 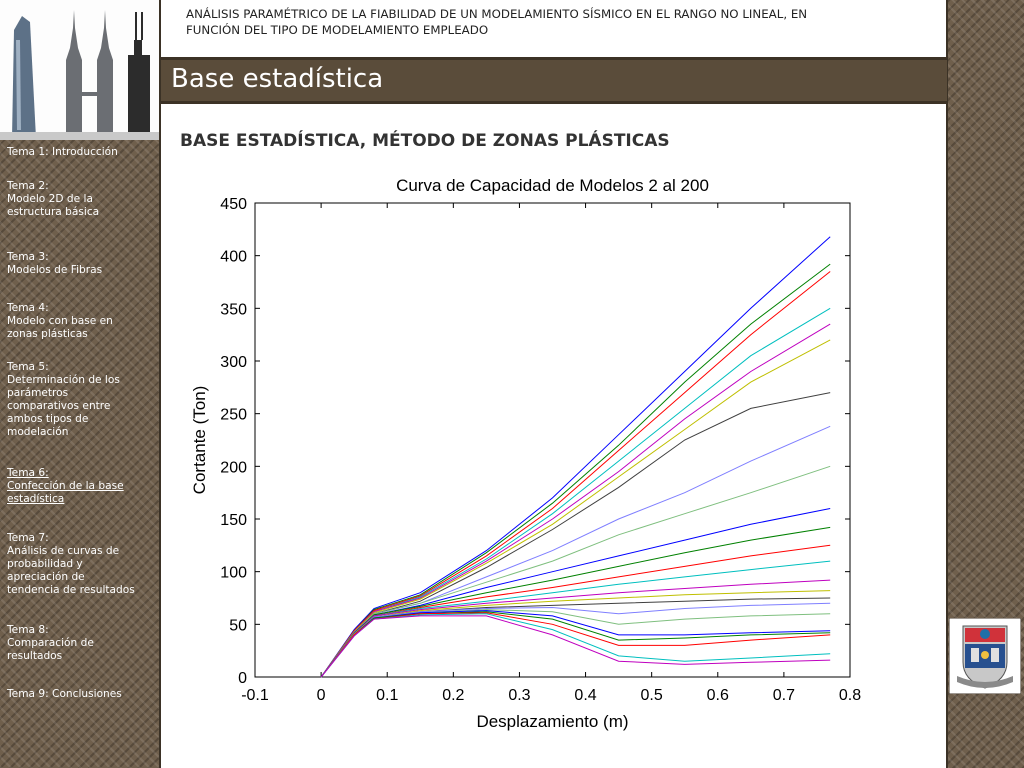 What do you see at coordinates (233, 520) in the screenshot?
I see `y-tick-label: 150` at bounding box center [233, 520].